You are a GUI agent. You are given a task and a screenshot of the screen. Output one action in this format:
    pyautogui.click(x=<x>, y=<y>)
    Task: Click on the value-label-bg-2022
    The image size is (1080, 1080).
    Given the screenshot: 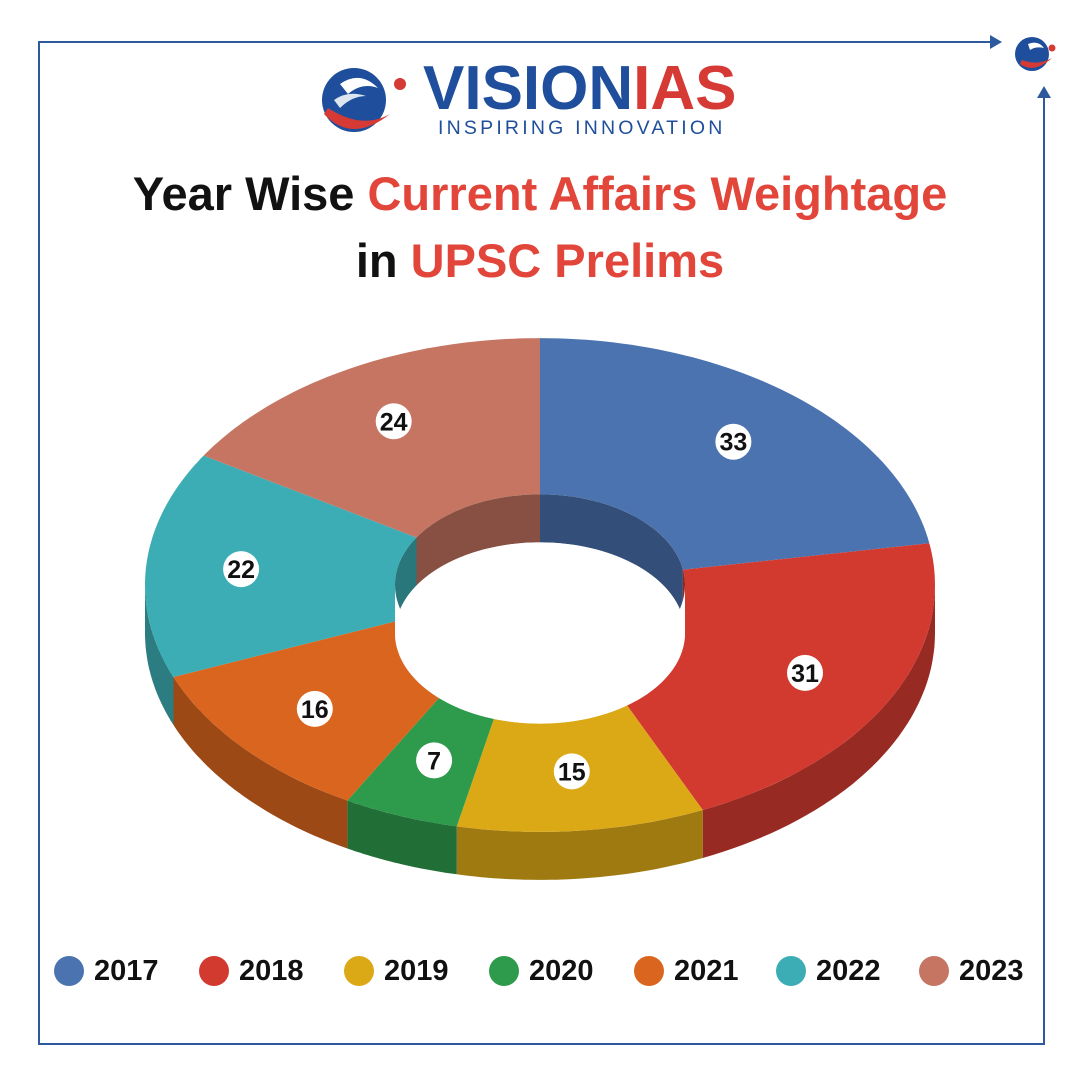 What is the action you would take?
    pyautogui.click(x=241, y=569)
    